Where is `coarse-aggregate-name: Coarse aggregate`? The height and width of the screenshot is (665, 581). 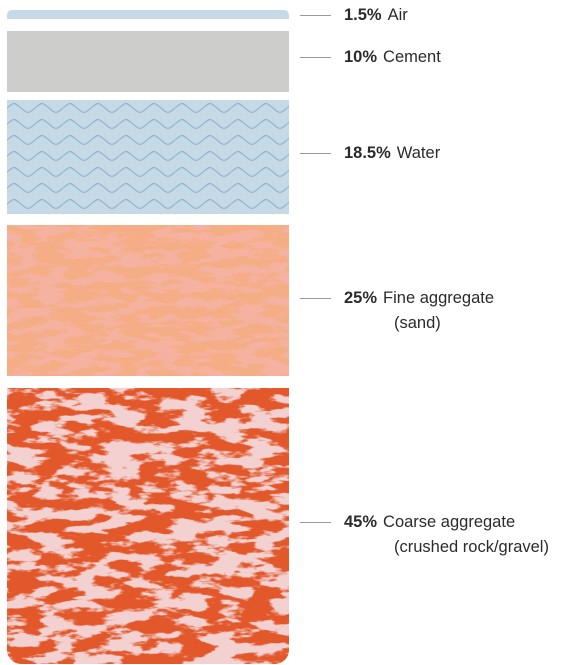 coarse-aggregate-name: Coarse aggregate is located at coordinates (449, 522).